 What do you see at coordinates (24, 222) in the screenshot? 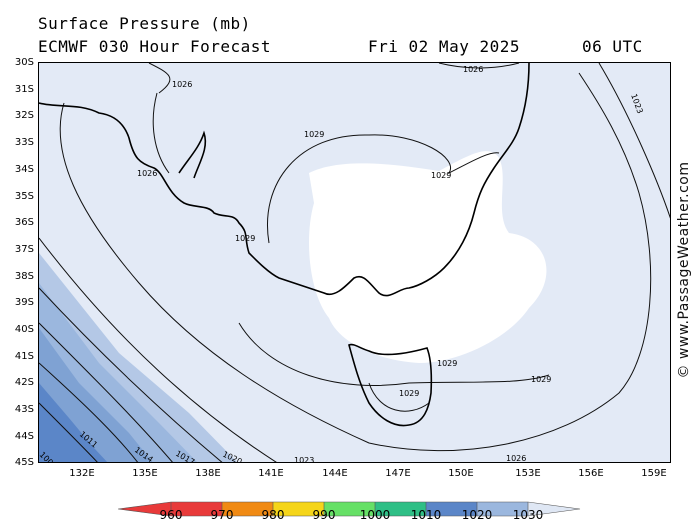
I see `lat-label: 36S` at bounding box center [24, 222].